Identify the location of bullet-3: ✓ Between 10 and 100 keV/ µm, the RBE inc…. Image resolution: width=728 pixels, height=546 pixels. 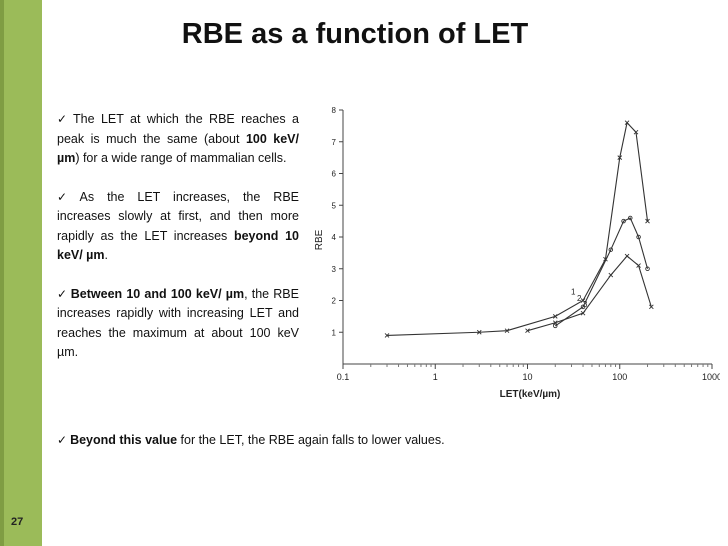
(178, 324).